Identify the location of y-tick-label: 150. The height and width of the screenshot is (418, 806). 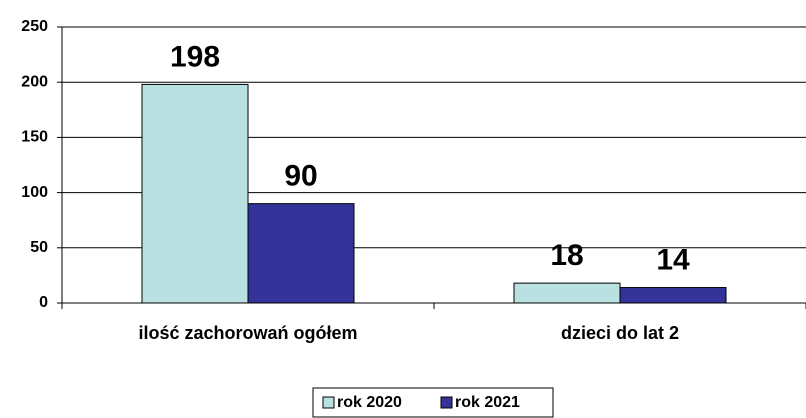
(34, 137).